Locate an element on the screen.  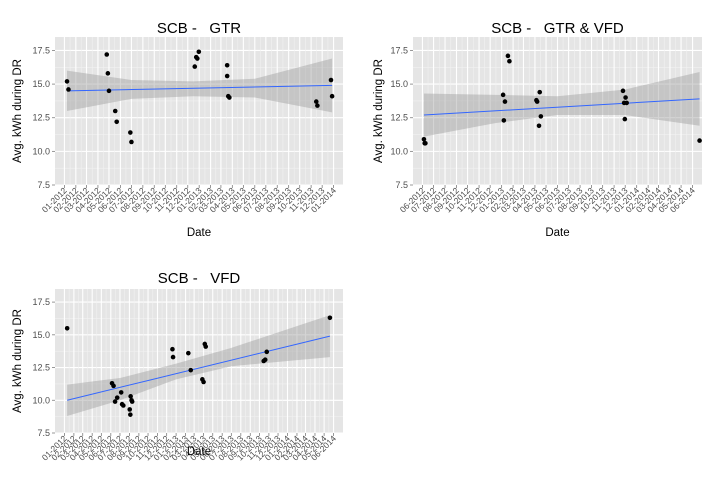
chart-title: SCB - GTR & VFD is located at coordinates (557, 28).